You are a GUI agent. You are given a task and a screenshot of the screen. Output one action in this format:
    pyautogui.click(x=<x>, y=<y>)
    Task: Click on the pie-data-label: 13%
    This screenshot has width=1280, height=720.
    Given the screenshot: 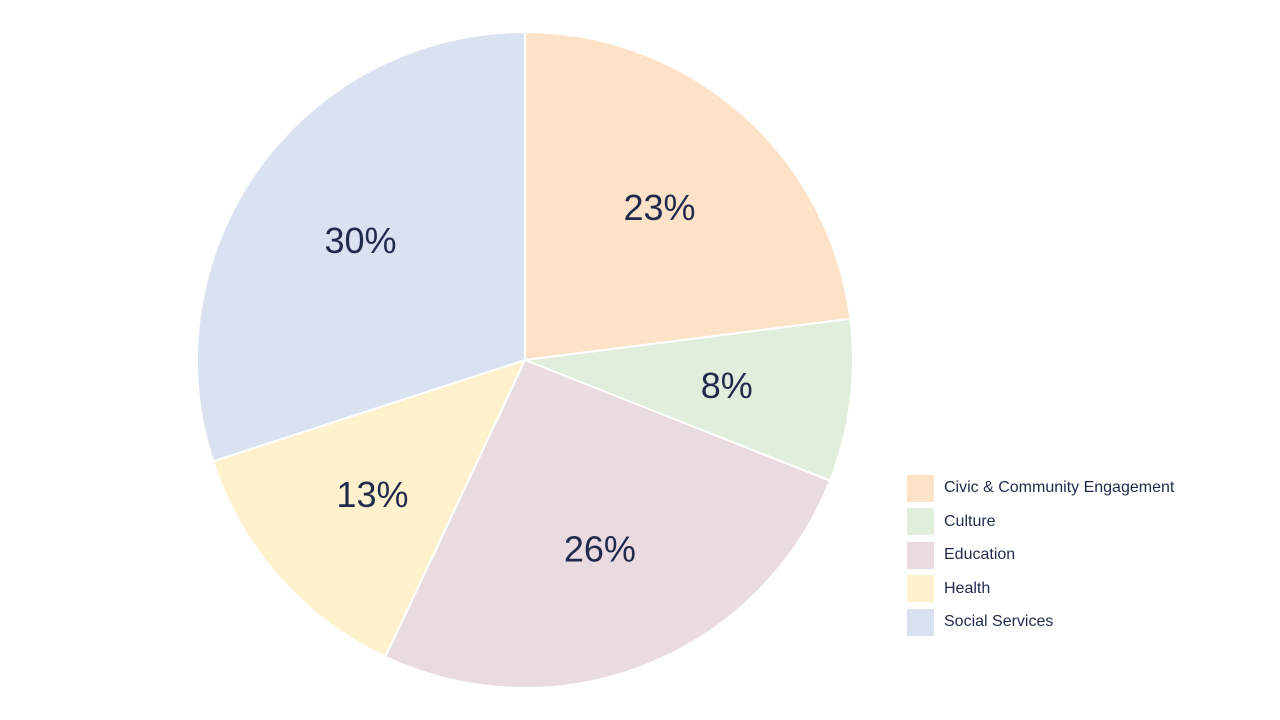 What is the action you would take?
    pyautogui.click(x=372, y=494)
    